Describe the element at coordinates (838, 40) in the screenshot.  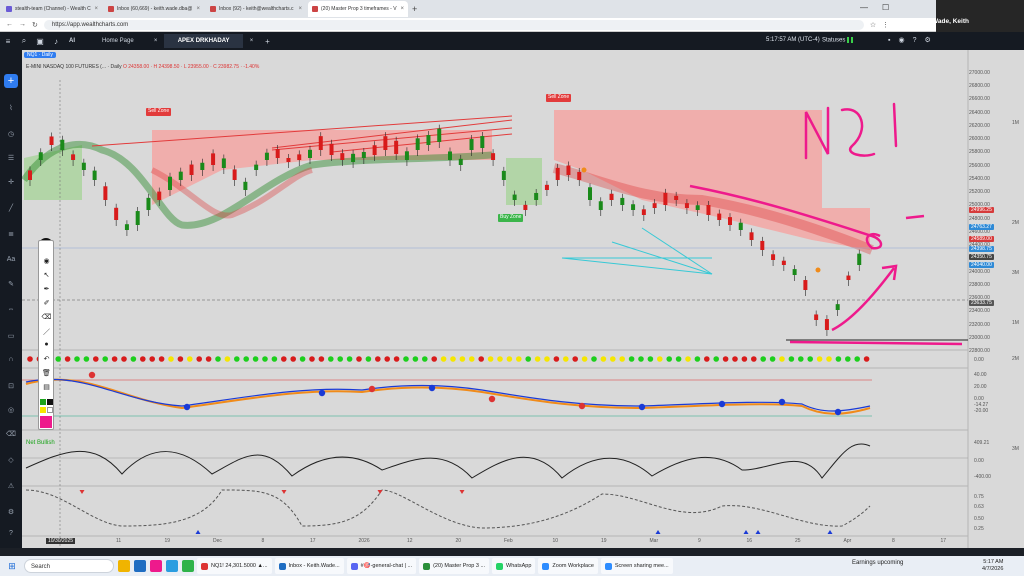
I see `statuses-indicator: Statuses` at that location.